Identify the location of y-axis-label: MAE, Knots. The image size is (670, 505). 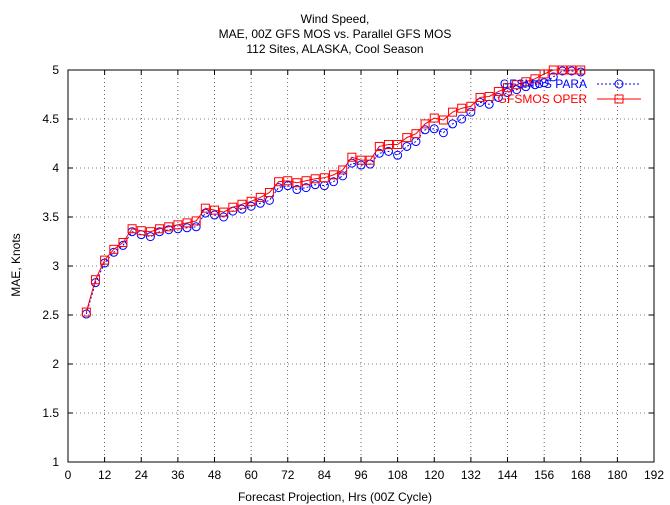
(16, 265).